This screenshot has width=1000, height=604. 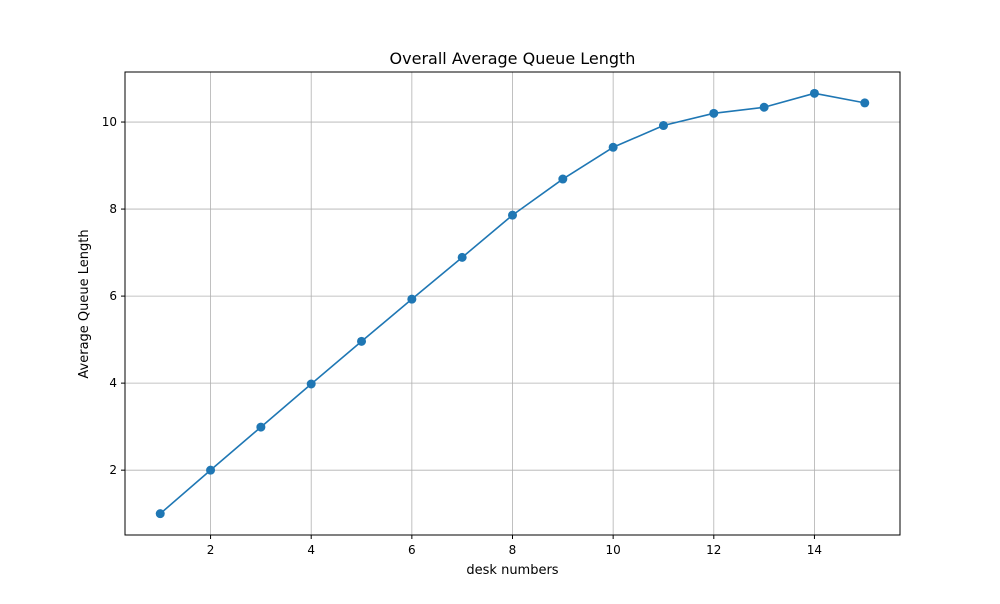 What do you see at coordinates (814, 550) in the screenshot?
I see `x-tick-label: 14` at bounding box center [814, 550].